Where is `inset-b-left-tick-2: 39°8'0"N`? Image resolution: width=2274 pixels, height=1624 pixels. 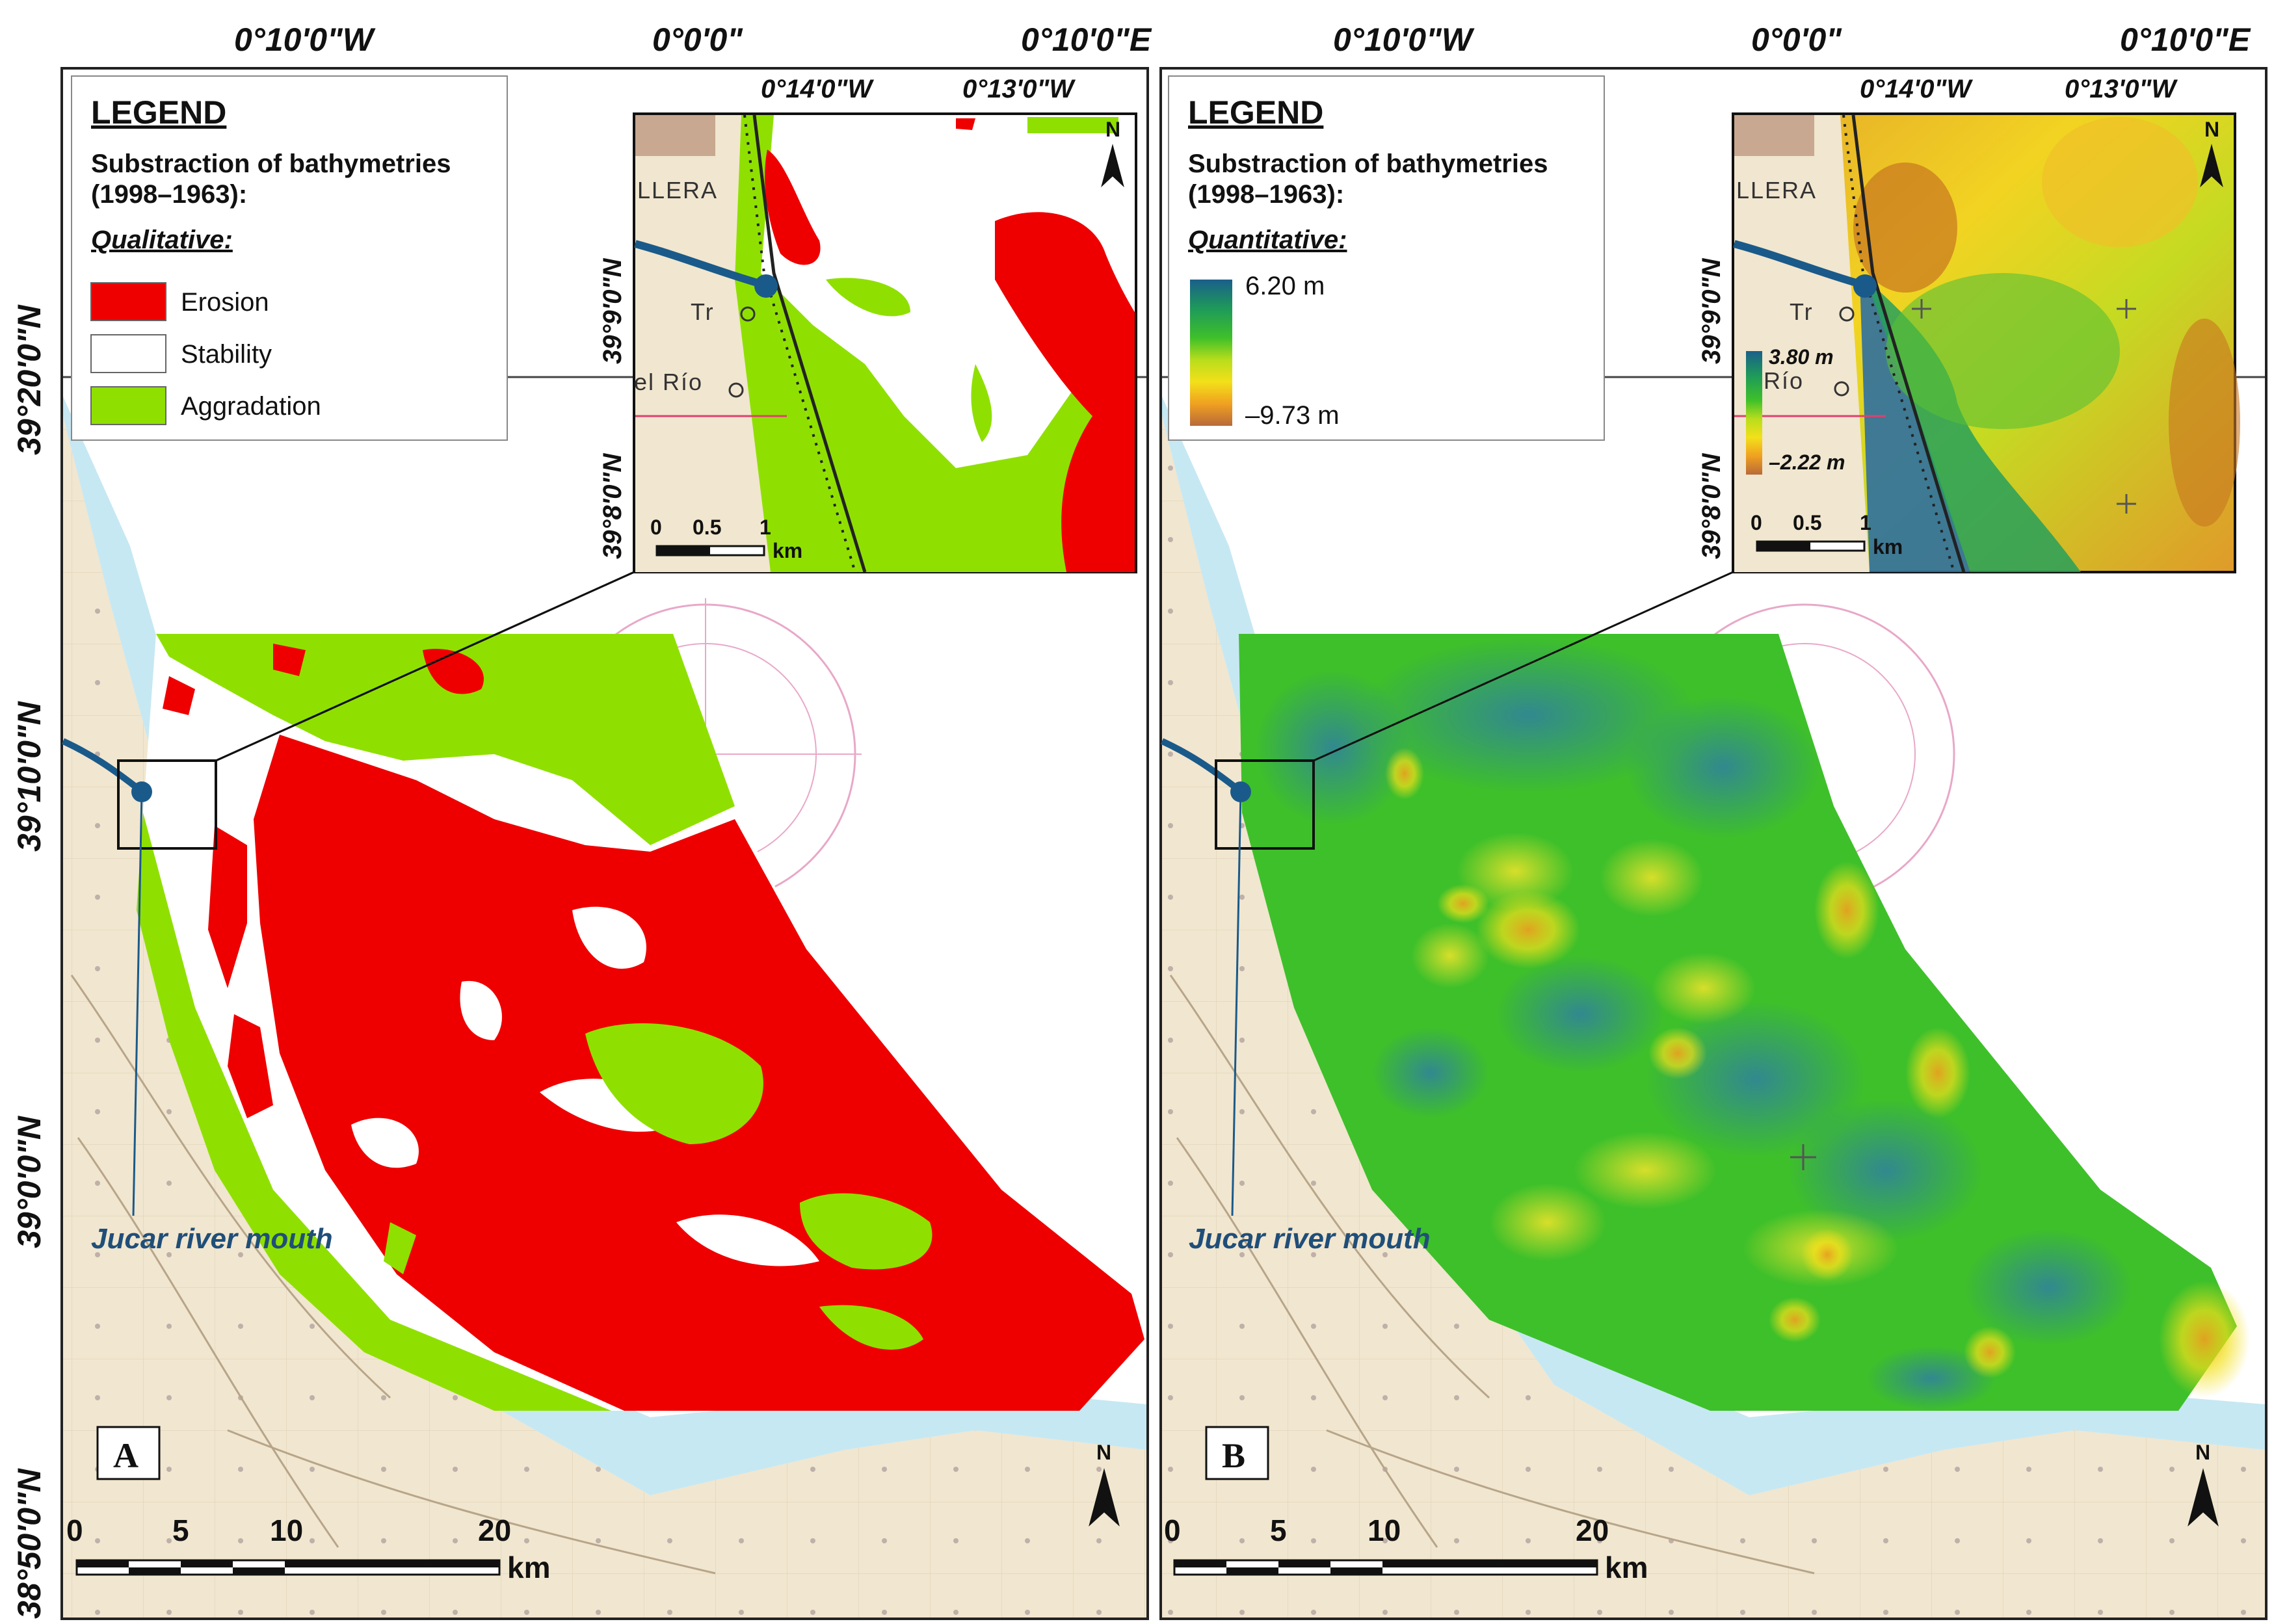
inset-b-left-tick-2: 39°8'0"N is located at coordinates (1711, 506).